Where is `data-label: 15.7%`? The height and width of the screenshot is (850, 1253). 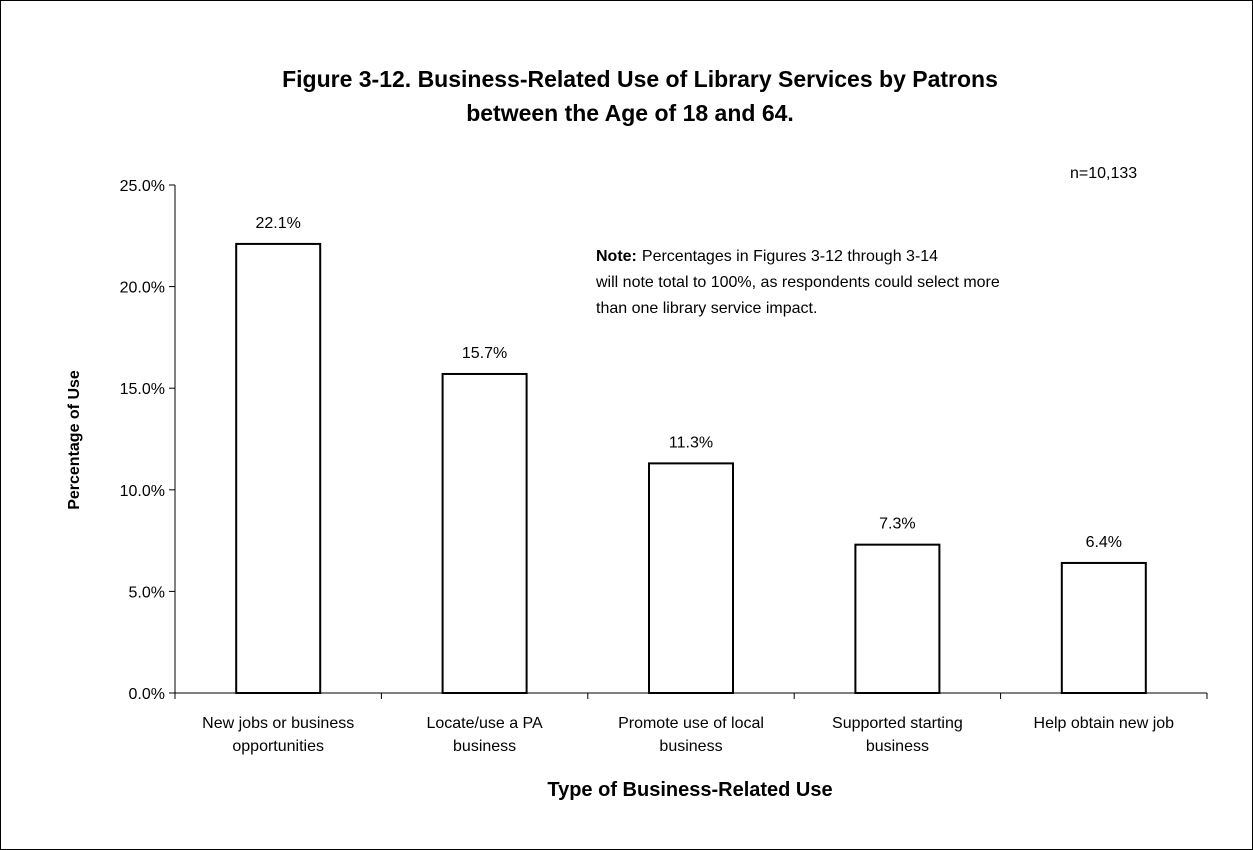
data-label: 15.7% is located at coordinates (484, 353).